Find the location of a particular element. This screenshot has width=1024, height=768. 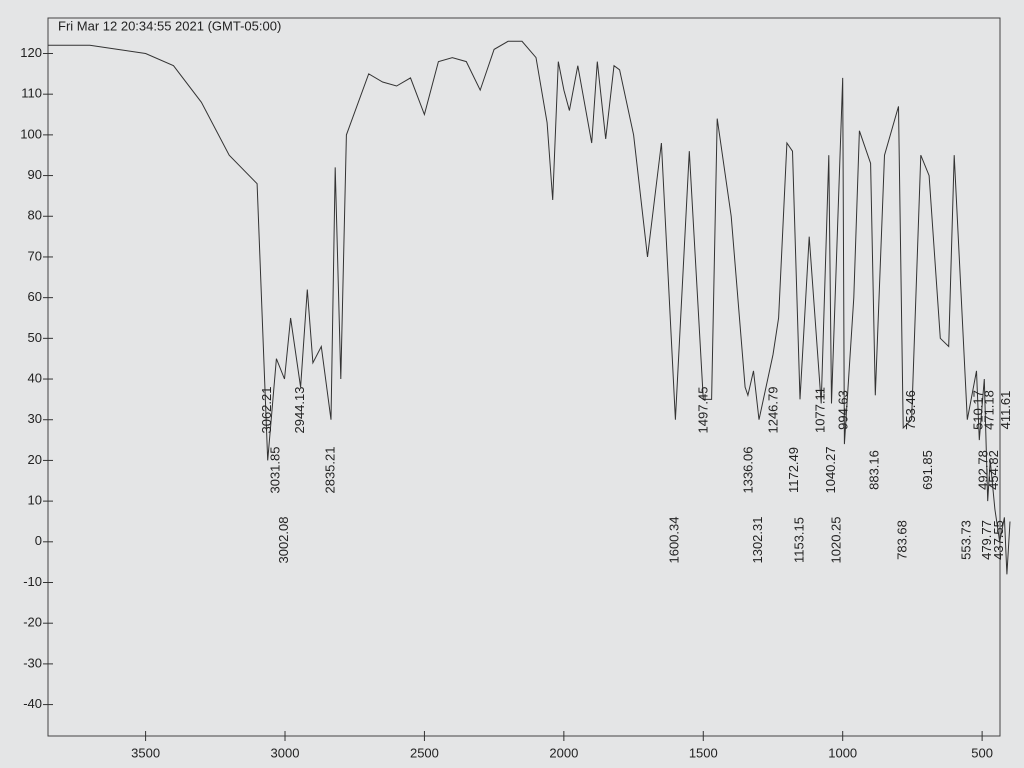

y-tick-label: 90 is located at coordinates (35, 174).